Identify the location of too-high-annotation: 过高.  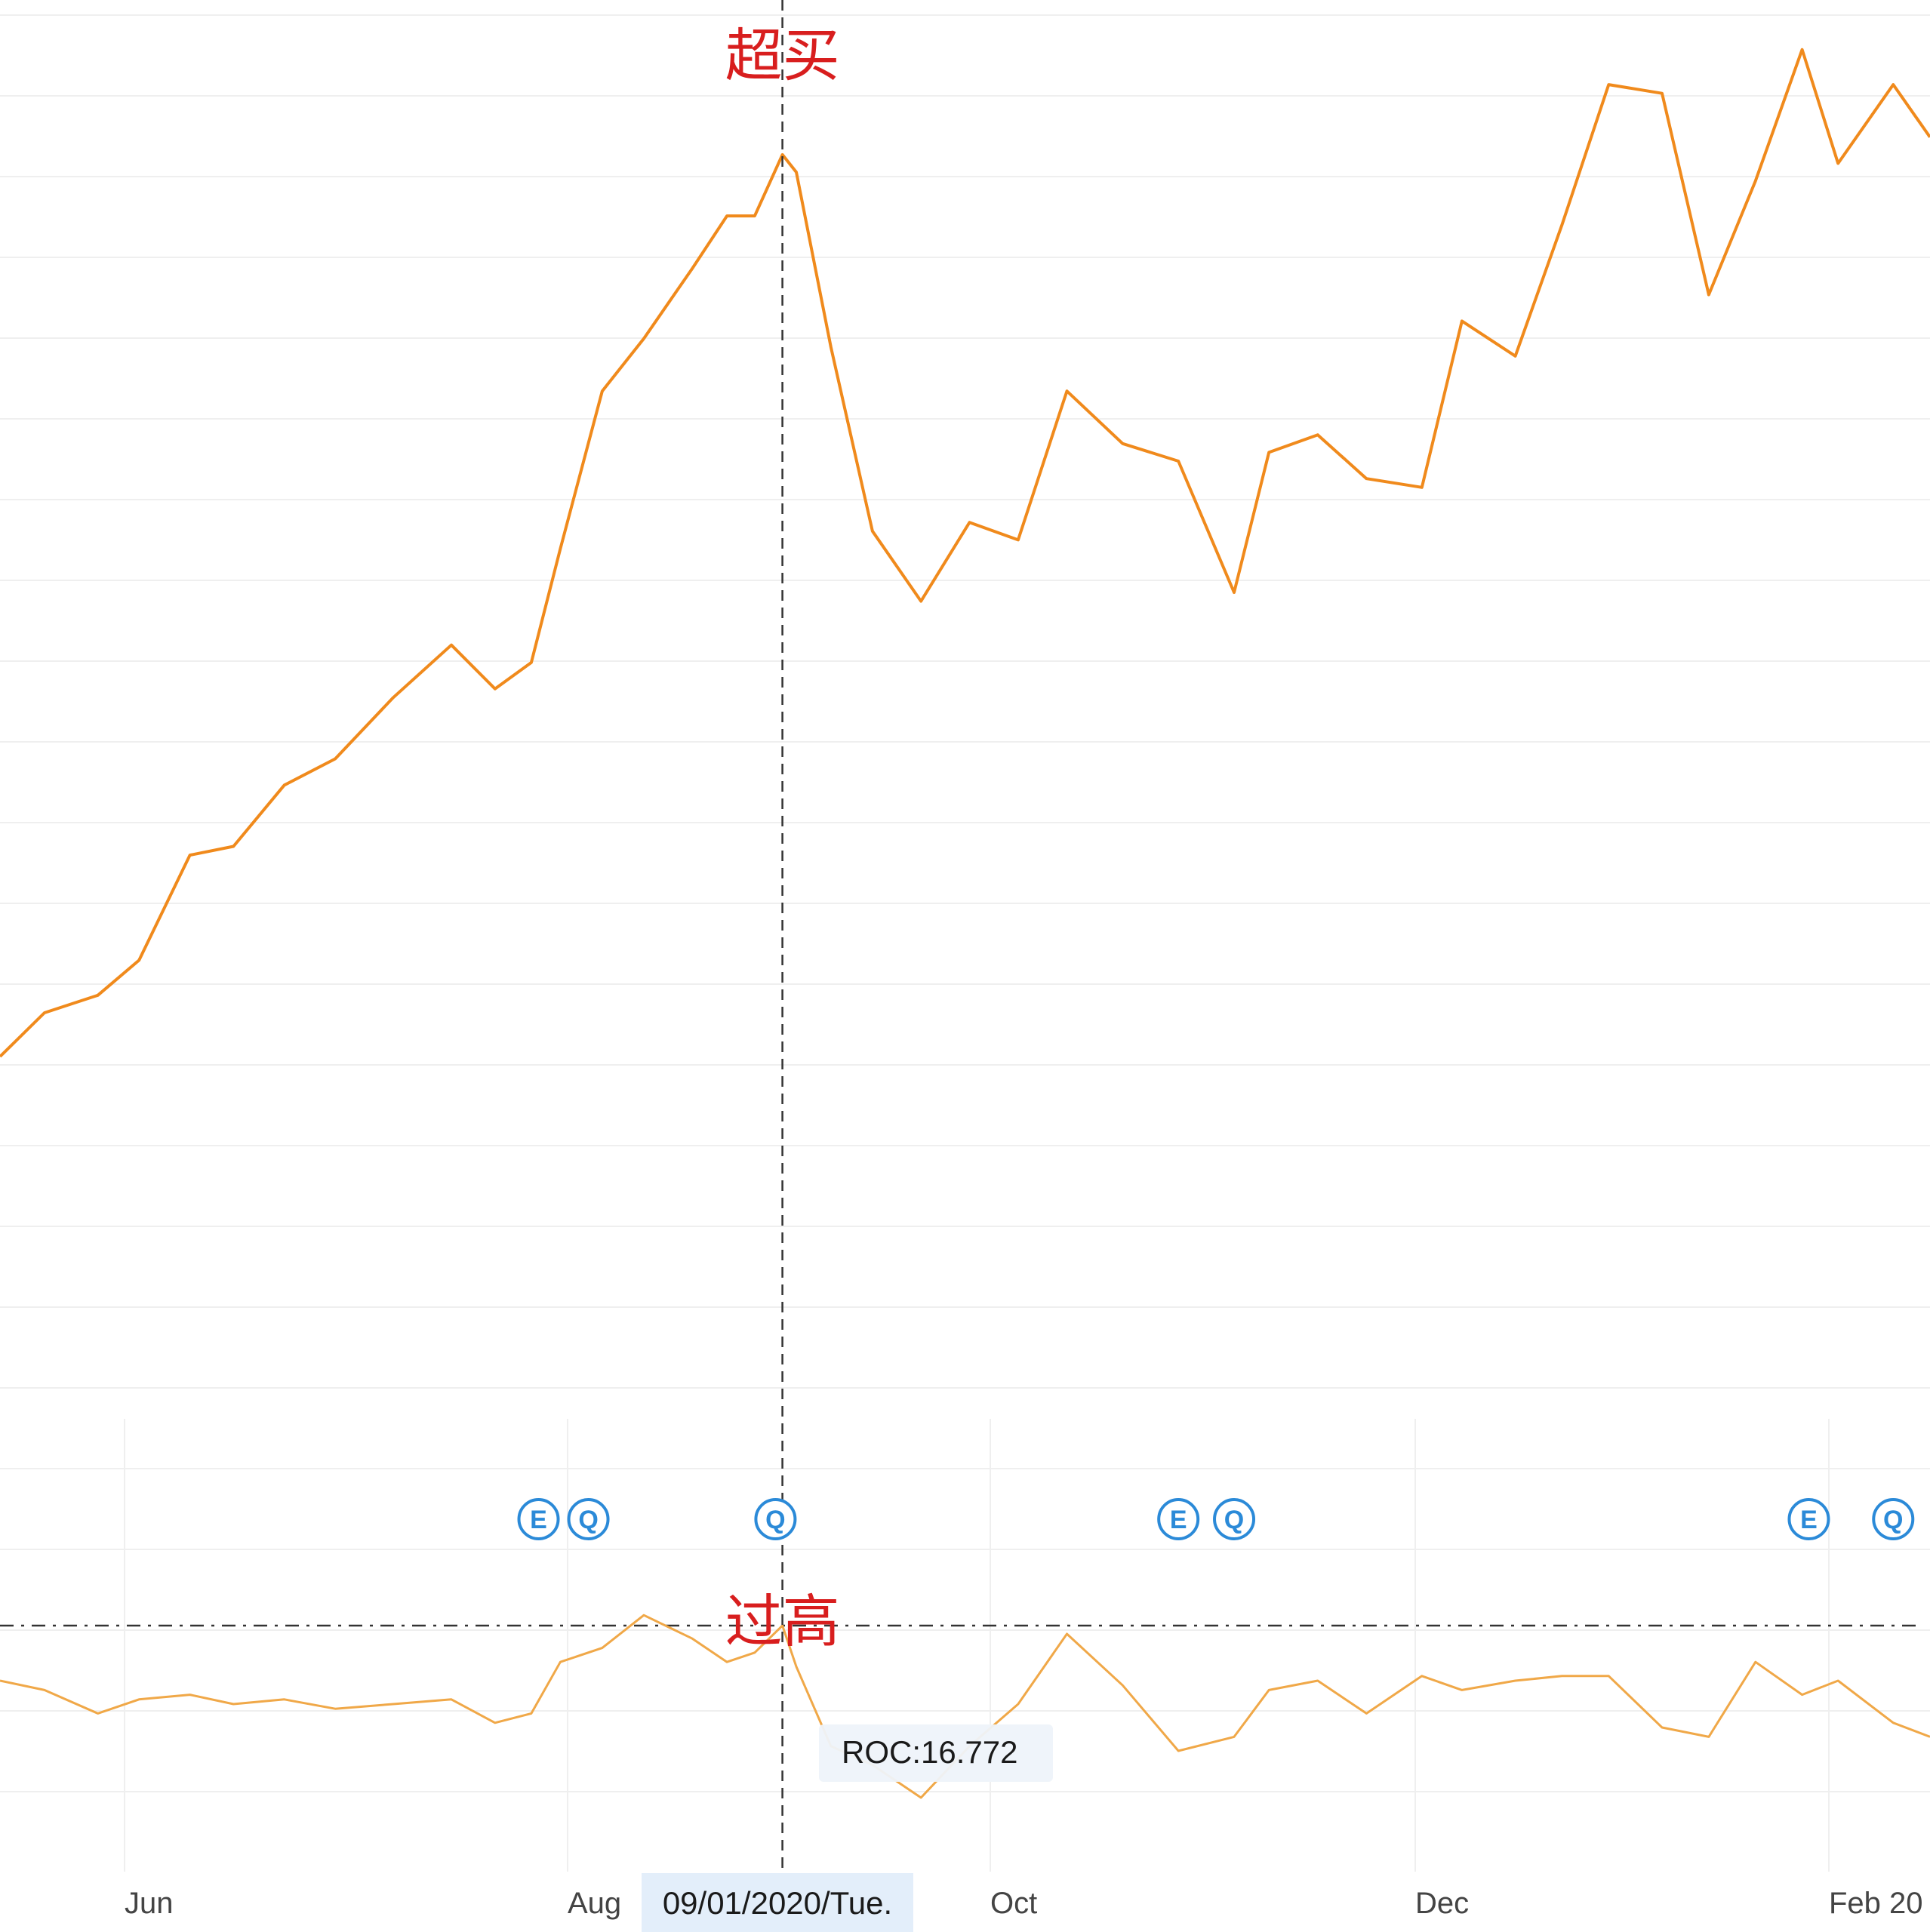
(783, 1621).